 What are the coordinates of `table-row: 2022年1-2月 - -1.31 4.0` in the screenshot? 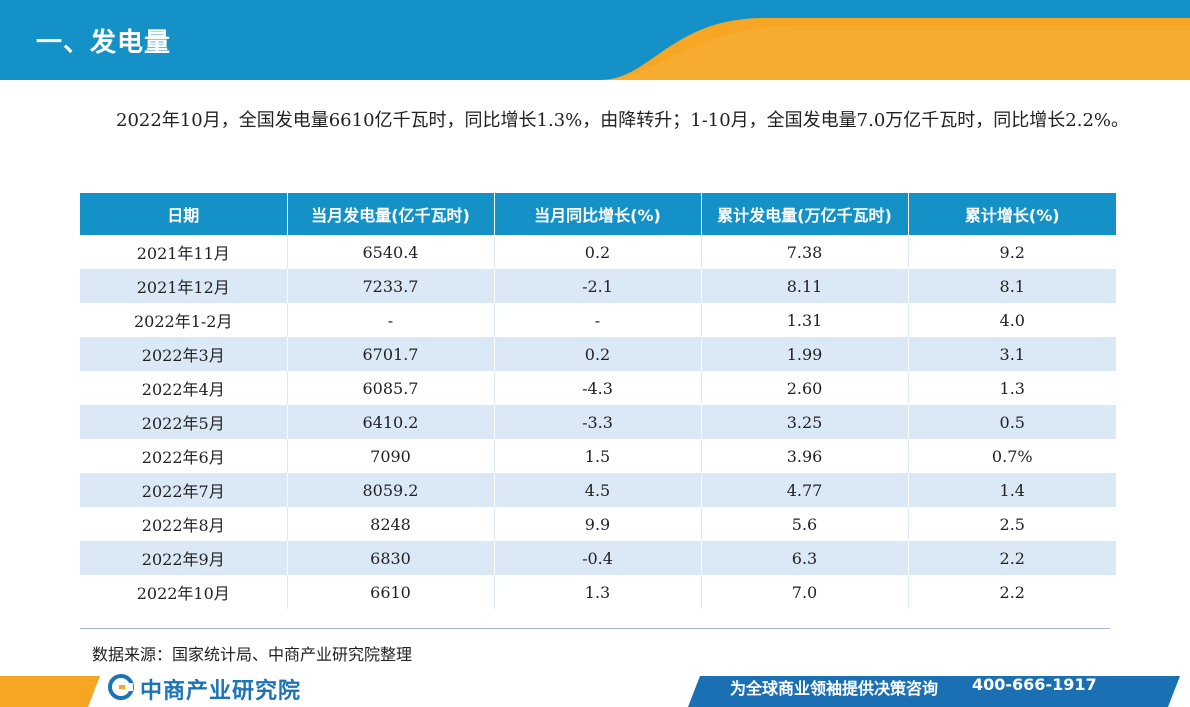 It's located at (598, 320).